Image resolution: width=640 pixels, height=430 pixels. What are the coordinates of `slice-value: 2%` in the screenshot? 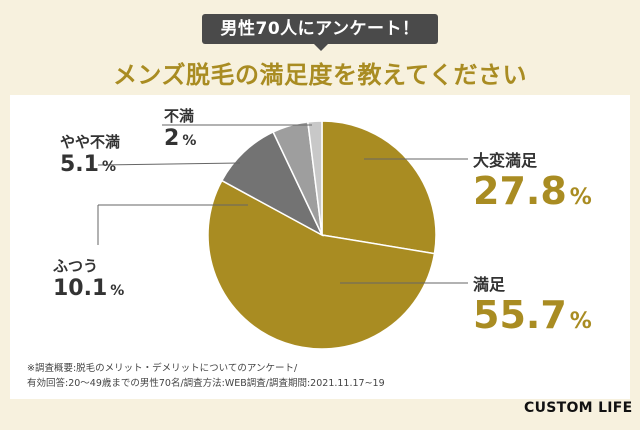 It's located at (180, 138).